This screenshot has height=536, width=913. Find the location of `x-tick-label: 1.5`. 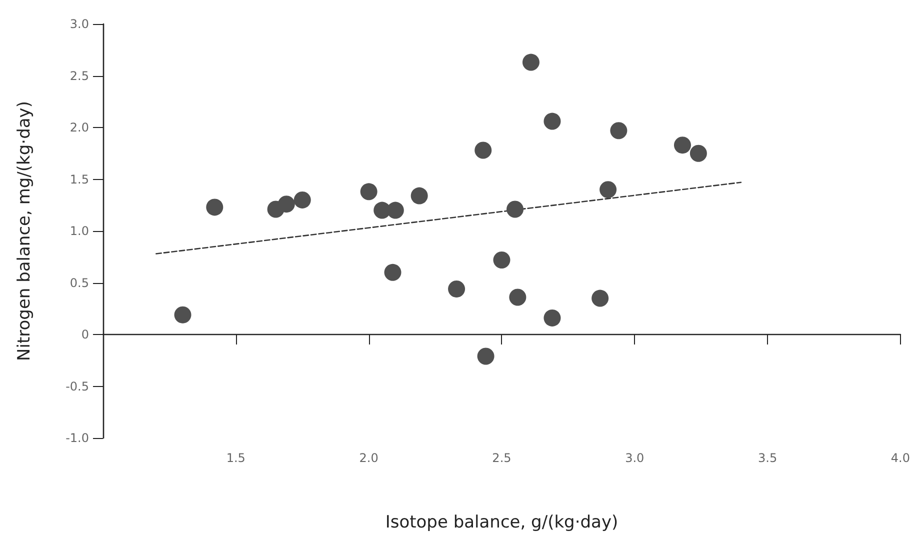

x-tick-label: 1.5 is located at coordinates (236, 458).